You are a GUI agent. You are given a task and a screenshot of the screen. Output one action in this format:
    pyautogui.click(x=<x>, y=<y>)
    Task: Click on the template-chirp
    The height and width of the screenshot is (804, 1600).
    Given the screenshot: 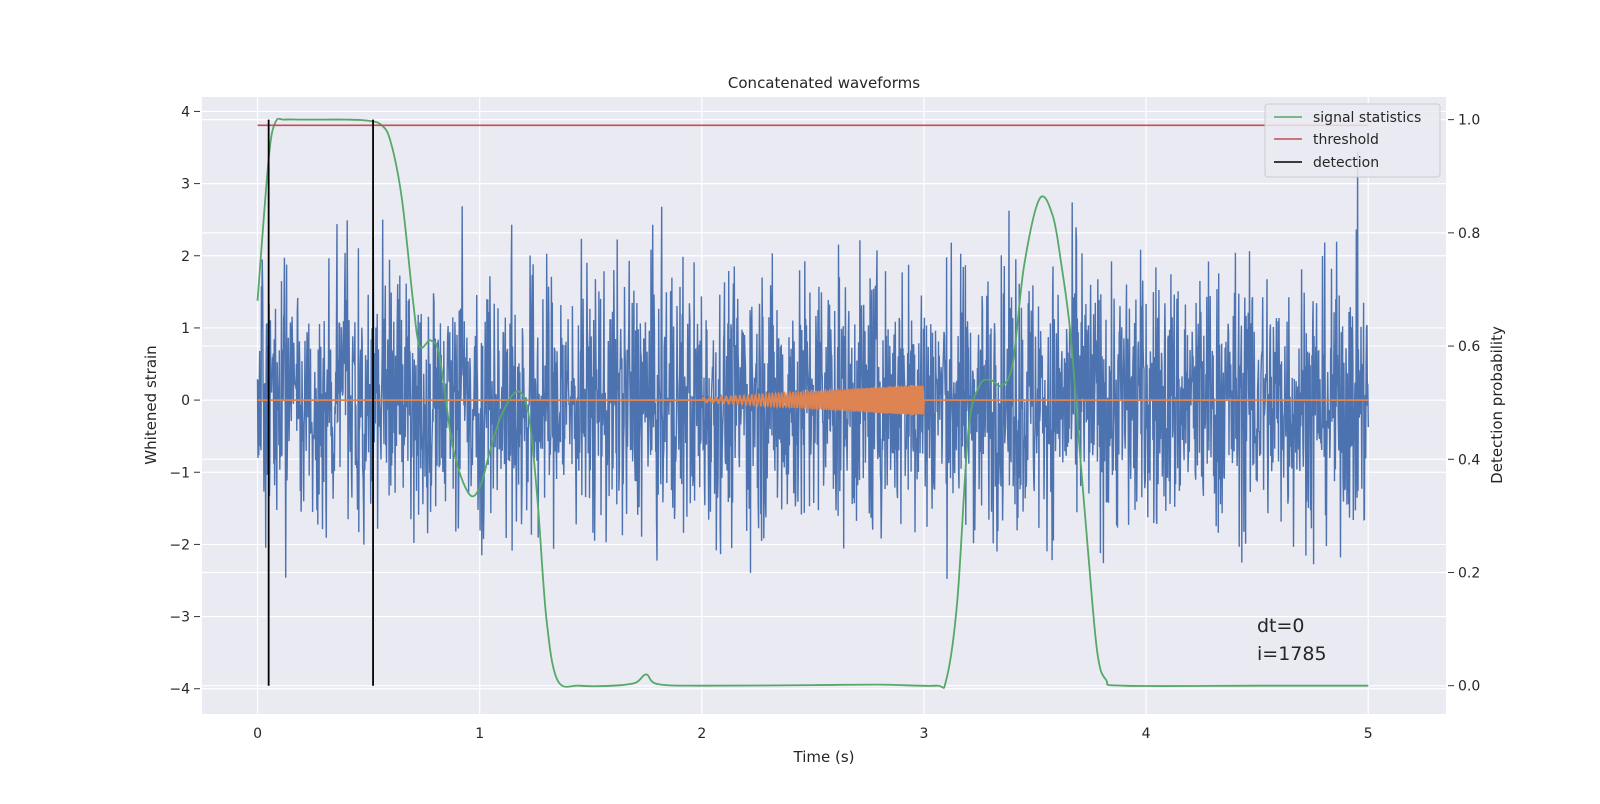 What is the action you would take?
    pyautogui.click(x=813, y=400)
    